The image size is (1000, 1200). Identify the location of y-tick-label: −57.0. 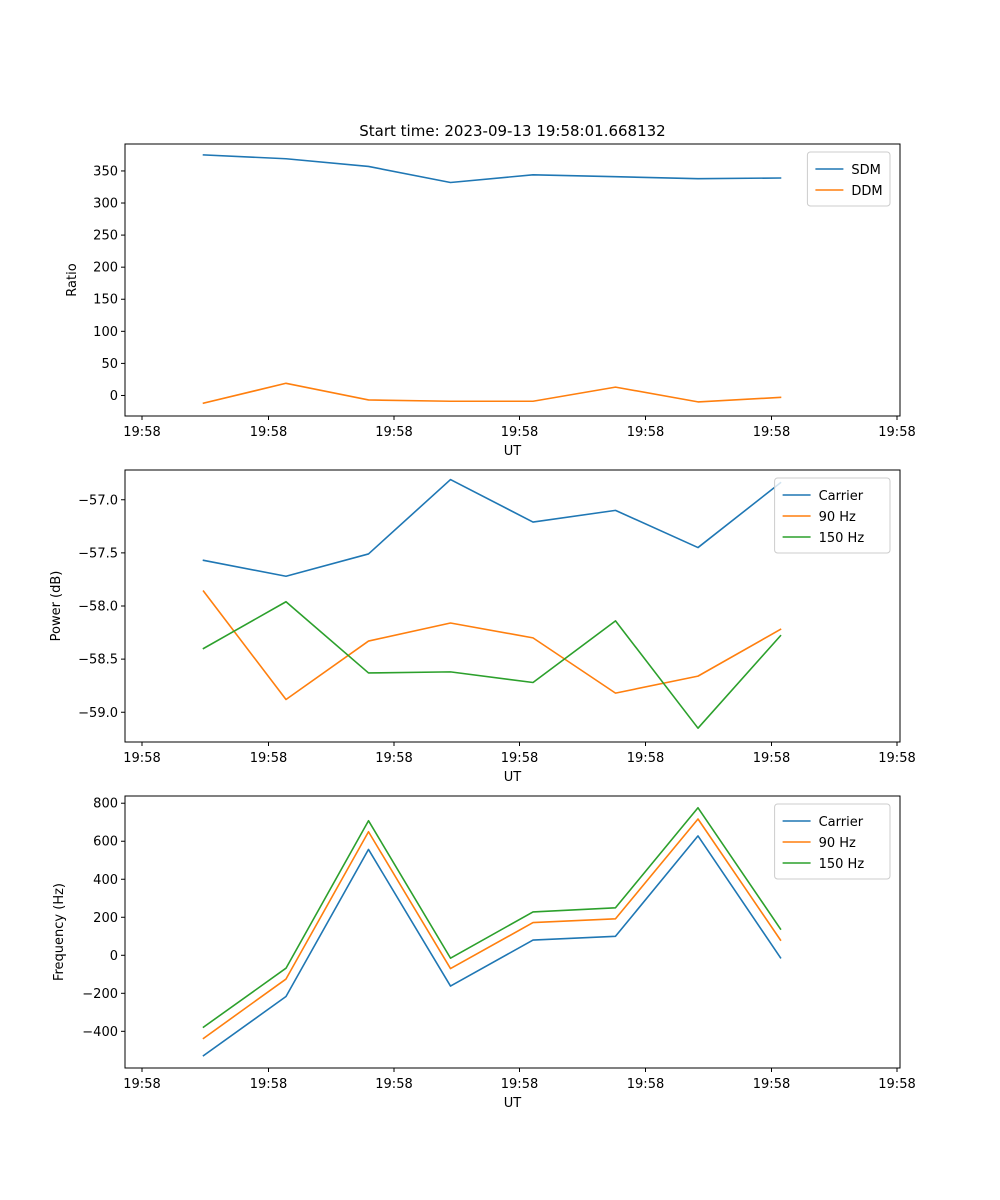
(98, 500).